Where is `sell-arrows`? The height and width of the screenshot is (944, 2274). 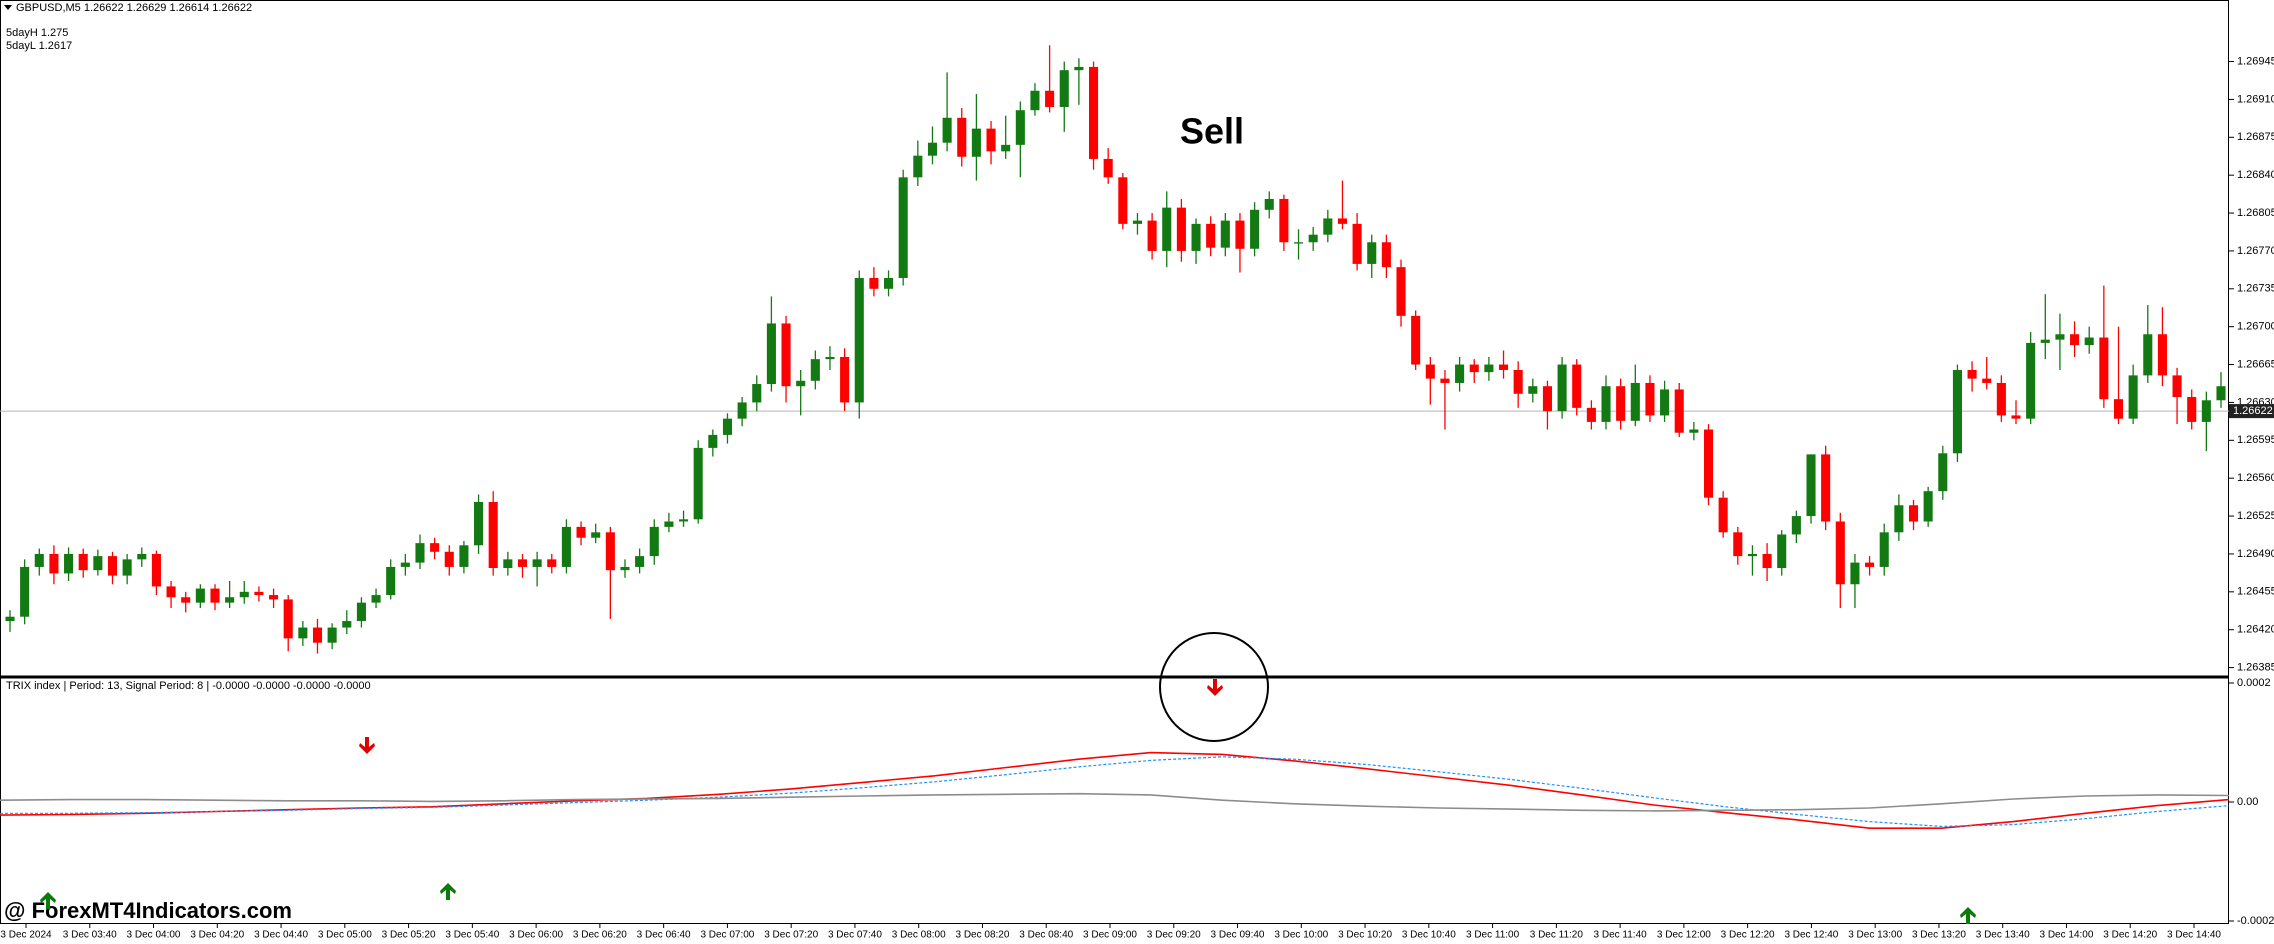
sell-arrows is located at coordinates (791, 716).